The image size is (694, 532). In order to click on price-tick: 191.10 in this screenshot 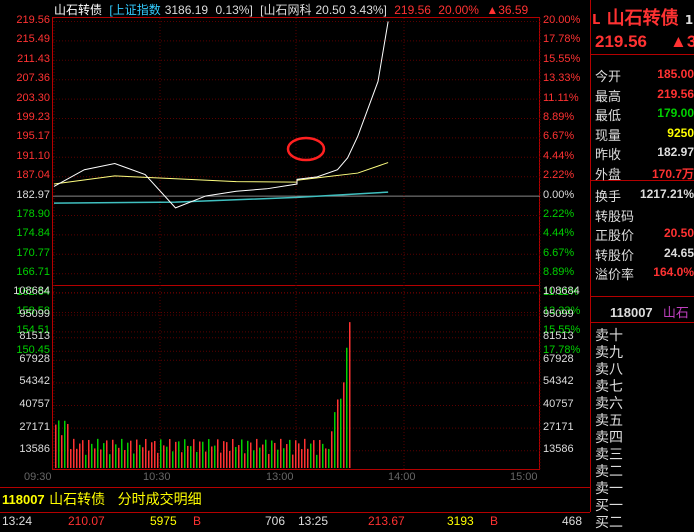, I will do `click(33, 155)`.